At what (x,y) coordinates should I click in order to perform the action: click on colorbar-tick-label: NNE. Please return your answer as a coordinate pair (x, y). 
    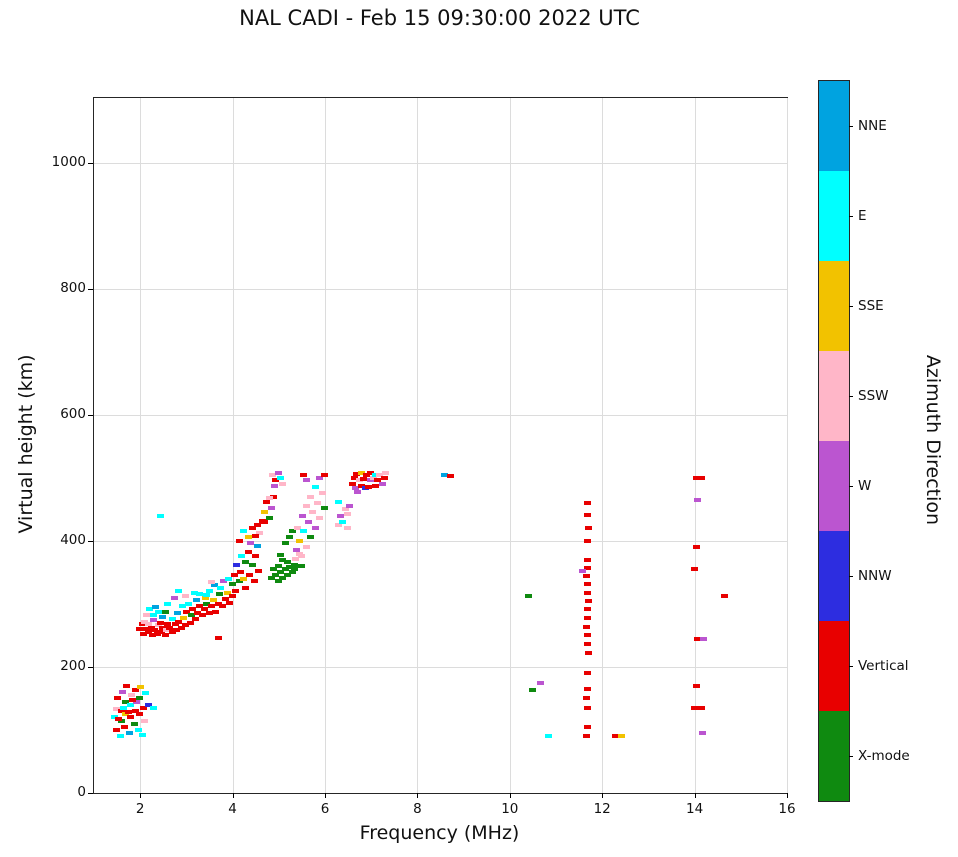
    Looking at the image, I should click on (872, 126).